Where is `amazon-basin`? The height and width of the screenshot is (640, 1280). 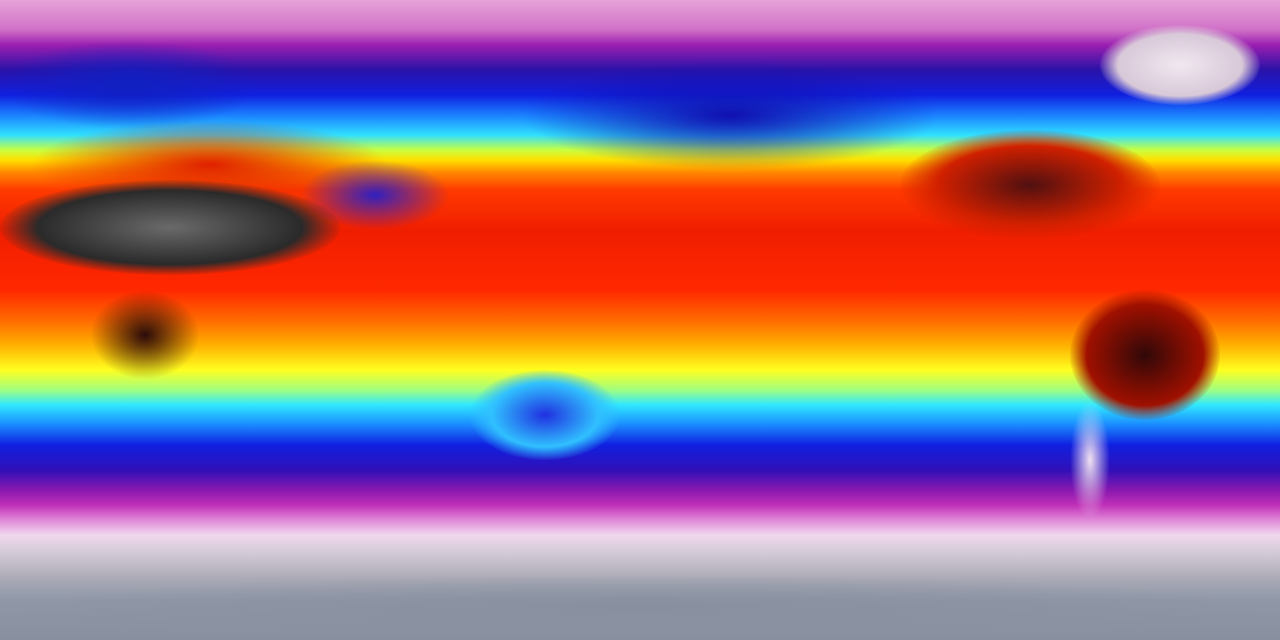
amazon-basin is located at coordinates (1145, 355).